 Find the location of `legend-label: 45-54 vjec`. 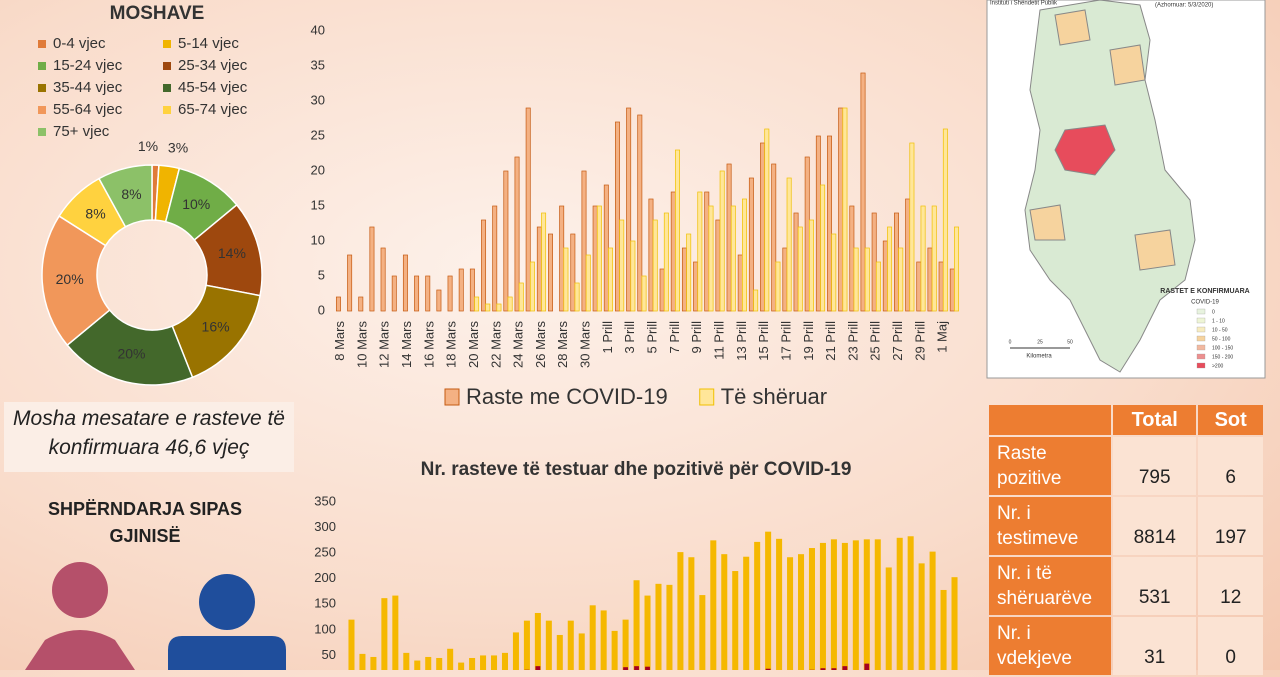

legend-label: 45-54 vjec is located at coordinates (213, 87).